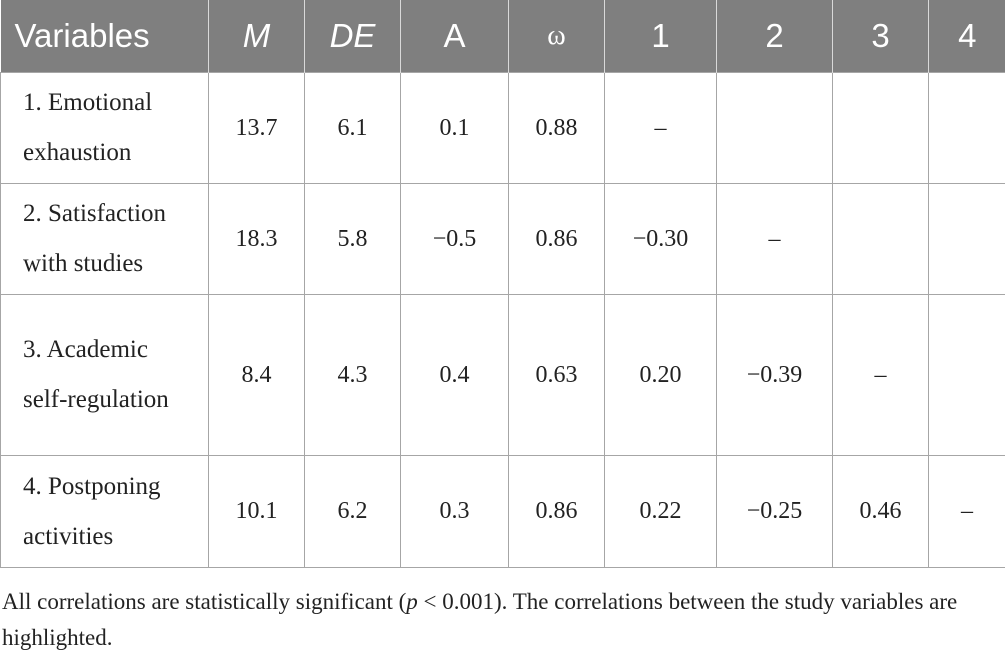 The height and width of the screenshot is (658, 1005). What do you see at coordinates (256, 511) in the screenshot?
I see `cell-mean: 10.1` at bounding box center [256, 511].